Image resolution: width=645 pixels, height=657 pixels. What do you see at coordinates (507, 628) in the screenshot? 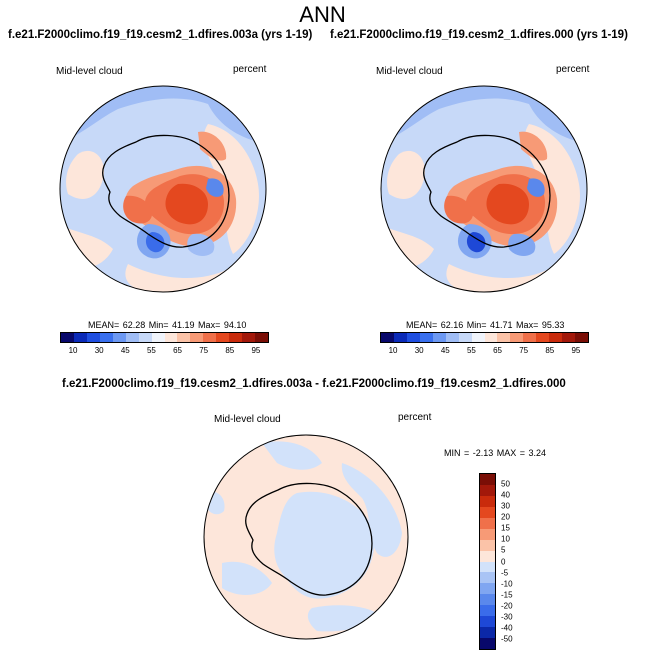
I see `colorbar-tick-label: -40` at bounding box center [507, 628].